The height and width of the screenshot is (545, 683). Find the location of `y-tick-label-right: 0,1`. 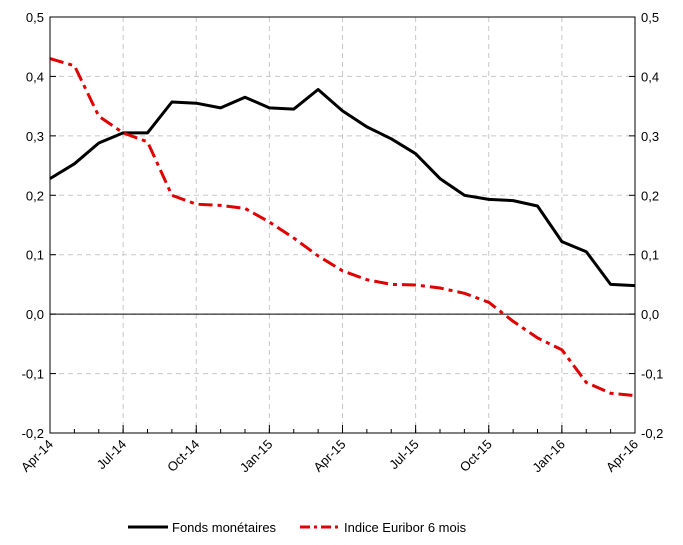

y-tick-label-right: 0,1 is located at coordinates (650, 255).